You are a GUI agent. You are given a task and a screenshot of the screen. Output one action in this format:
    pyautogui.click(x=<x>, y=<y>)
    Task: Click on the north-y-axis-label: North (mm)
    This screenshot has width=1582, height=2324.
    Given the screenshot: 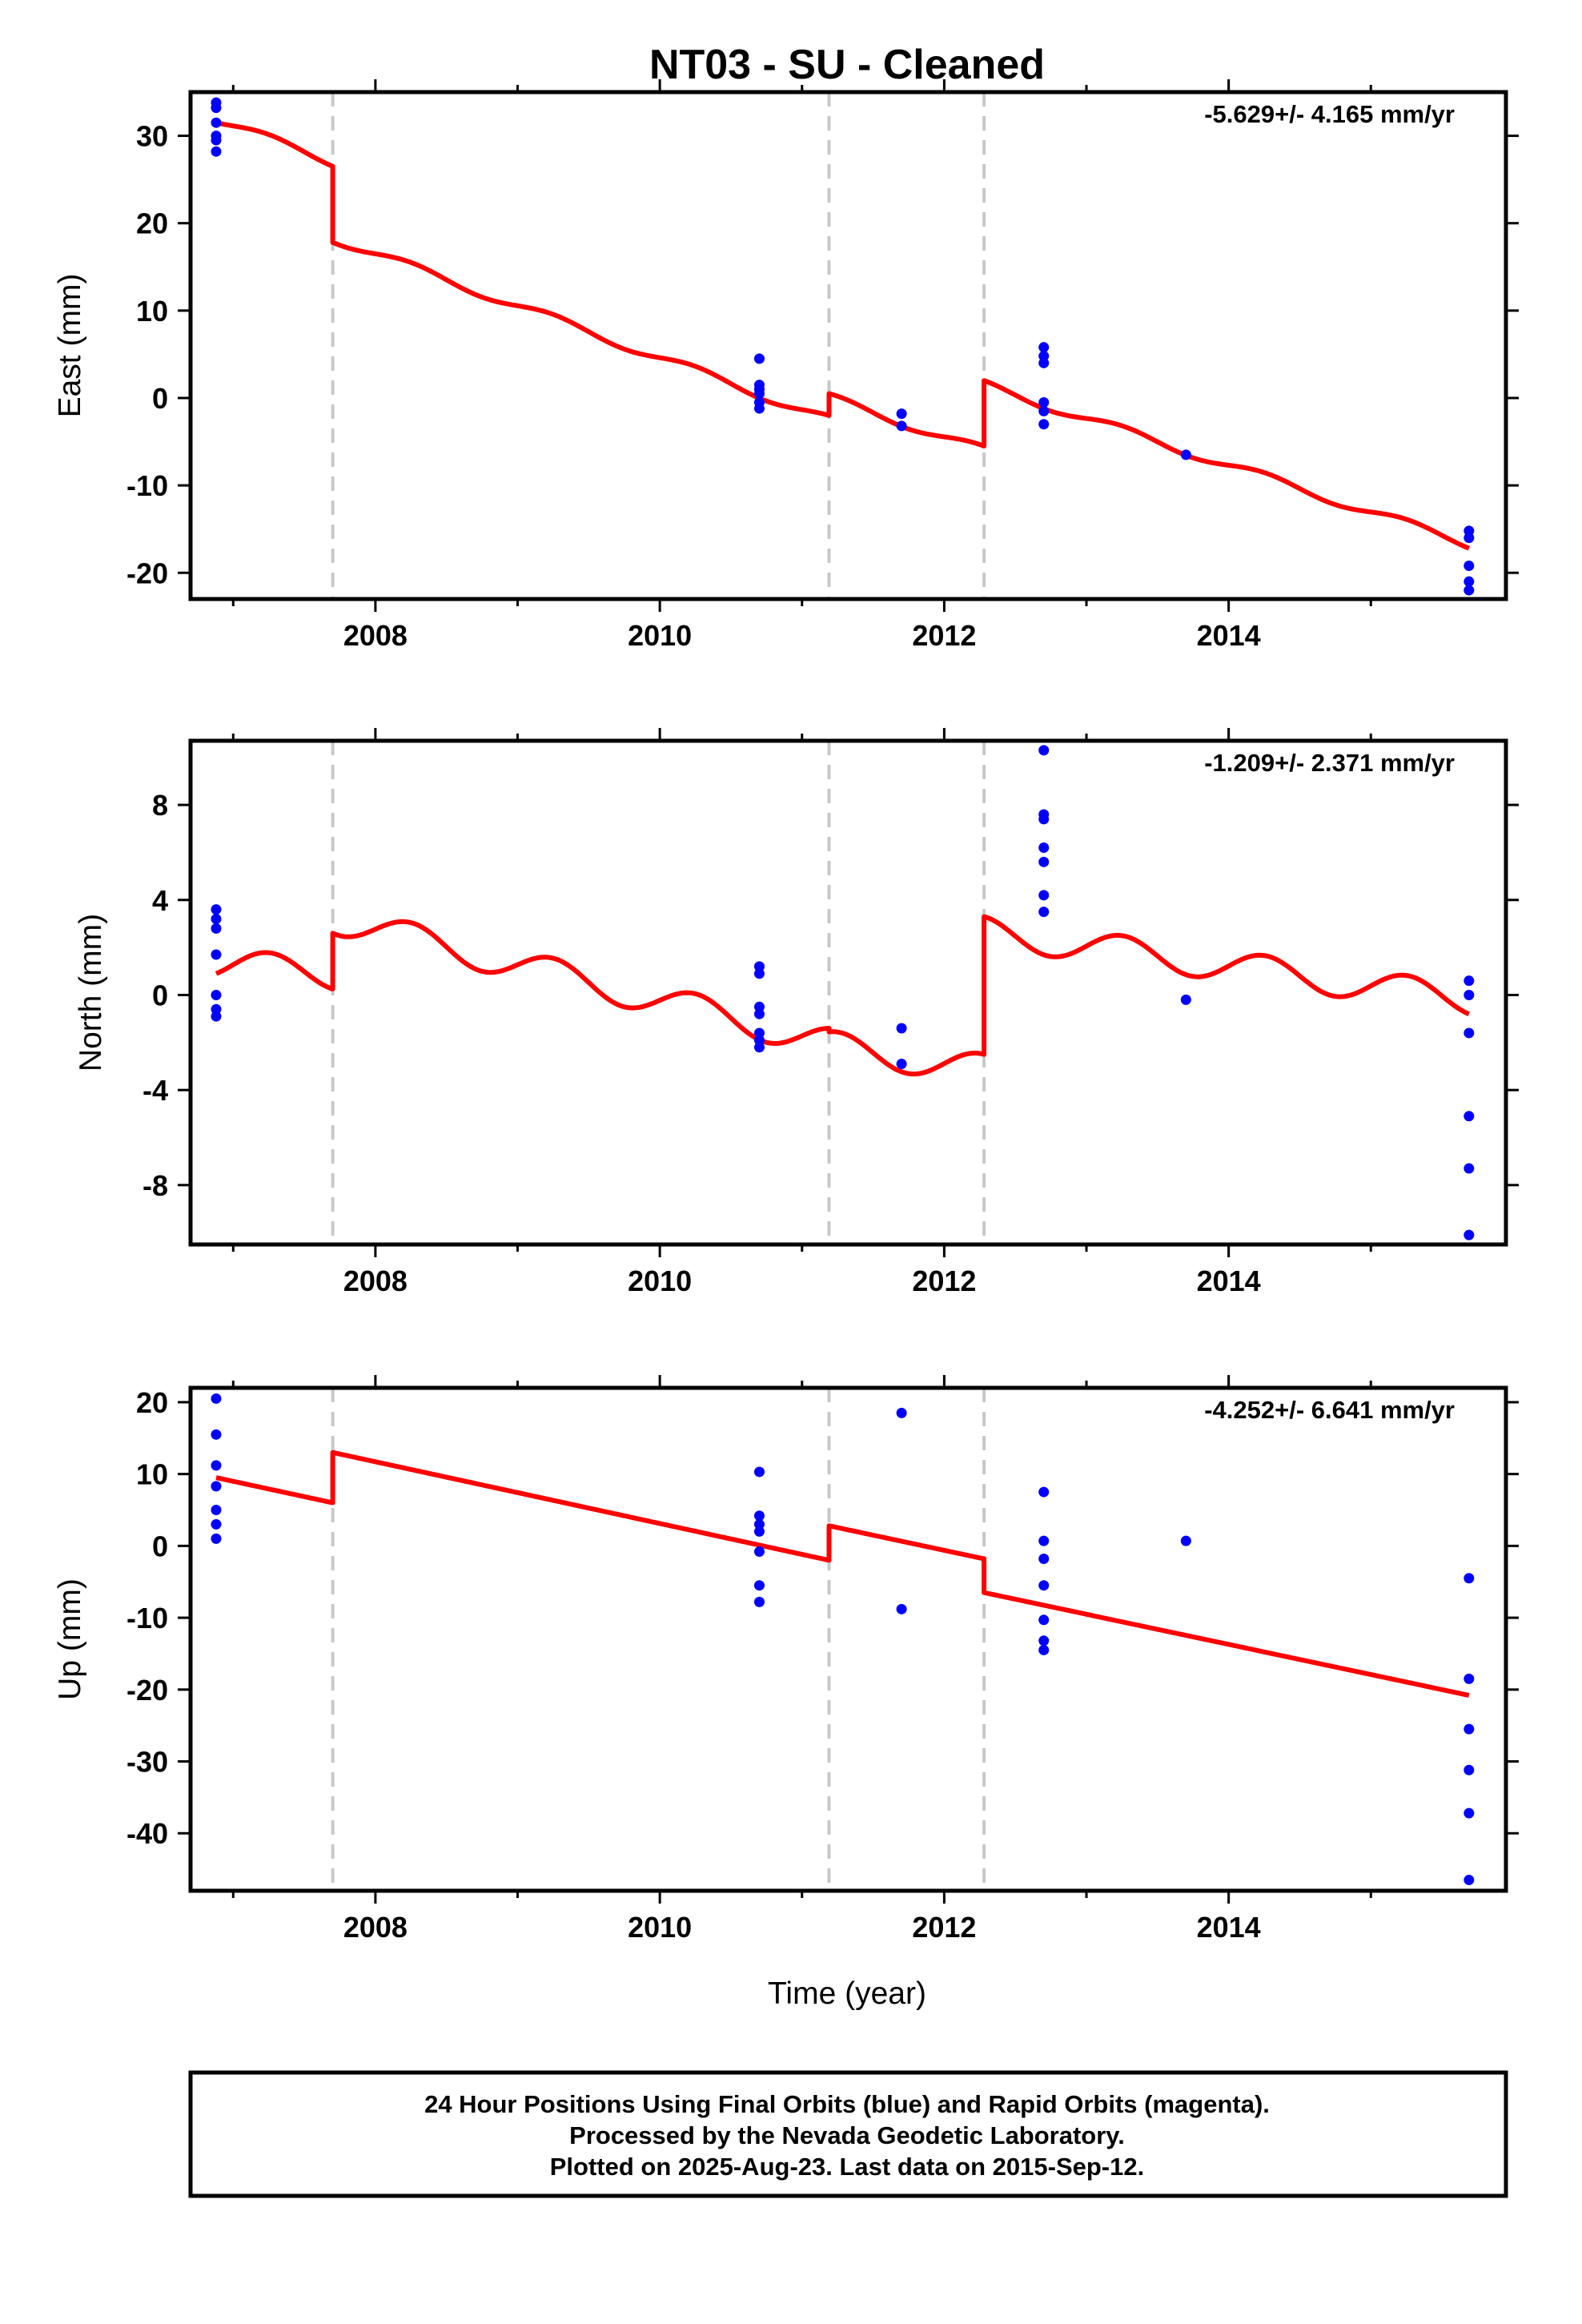 What is the action you would take?
    pyautogui.click(x=91, y=993)
    